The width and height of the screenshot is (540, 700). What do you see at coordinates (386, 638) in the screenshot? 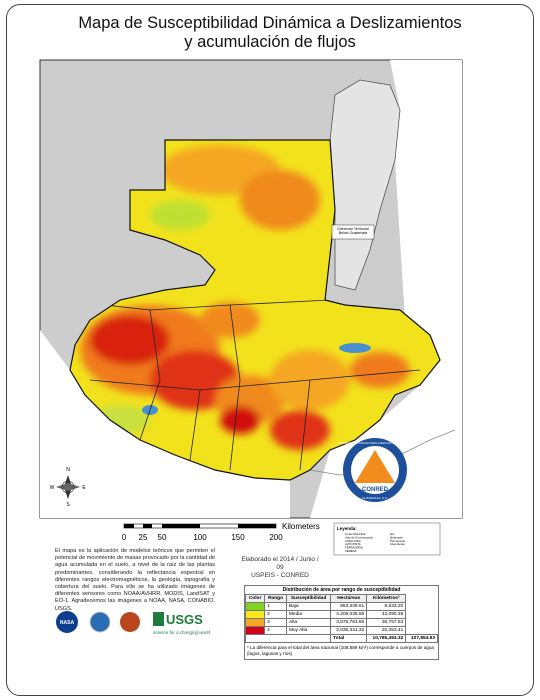
I see `total-cell: 10,785,493.32` at bounding box center [386, 638].